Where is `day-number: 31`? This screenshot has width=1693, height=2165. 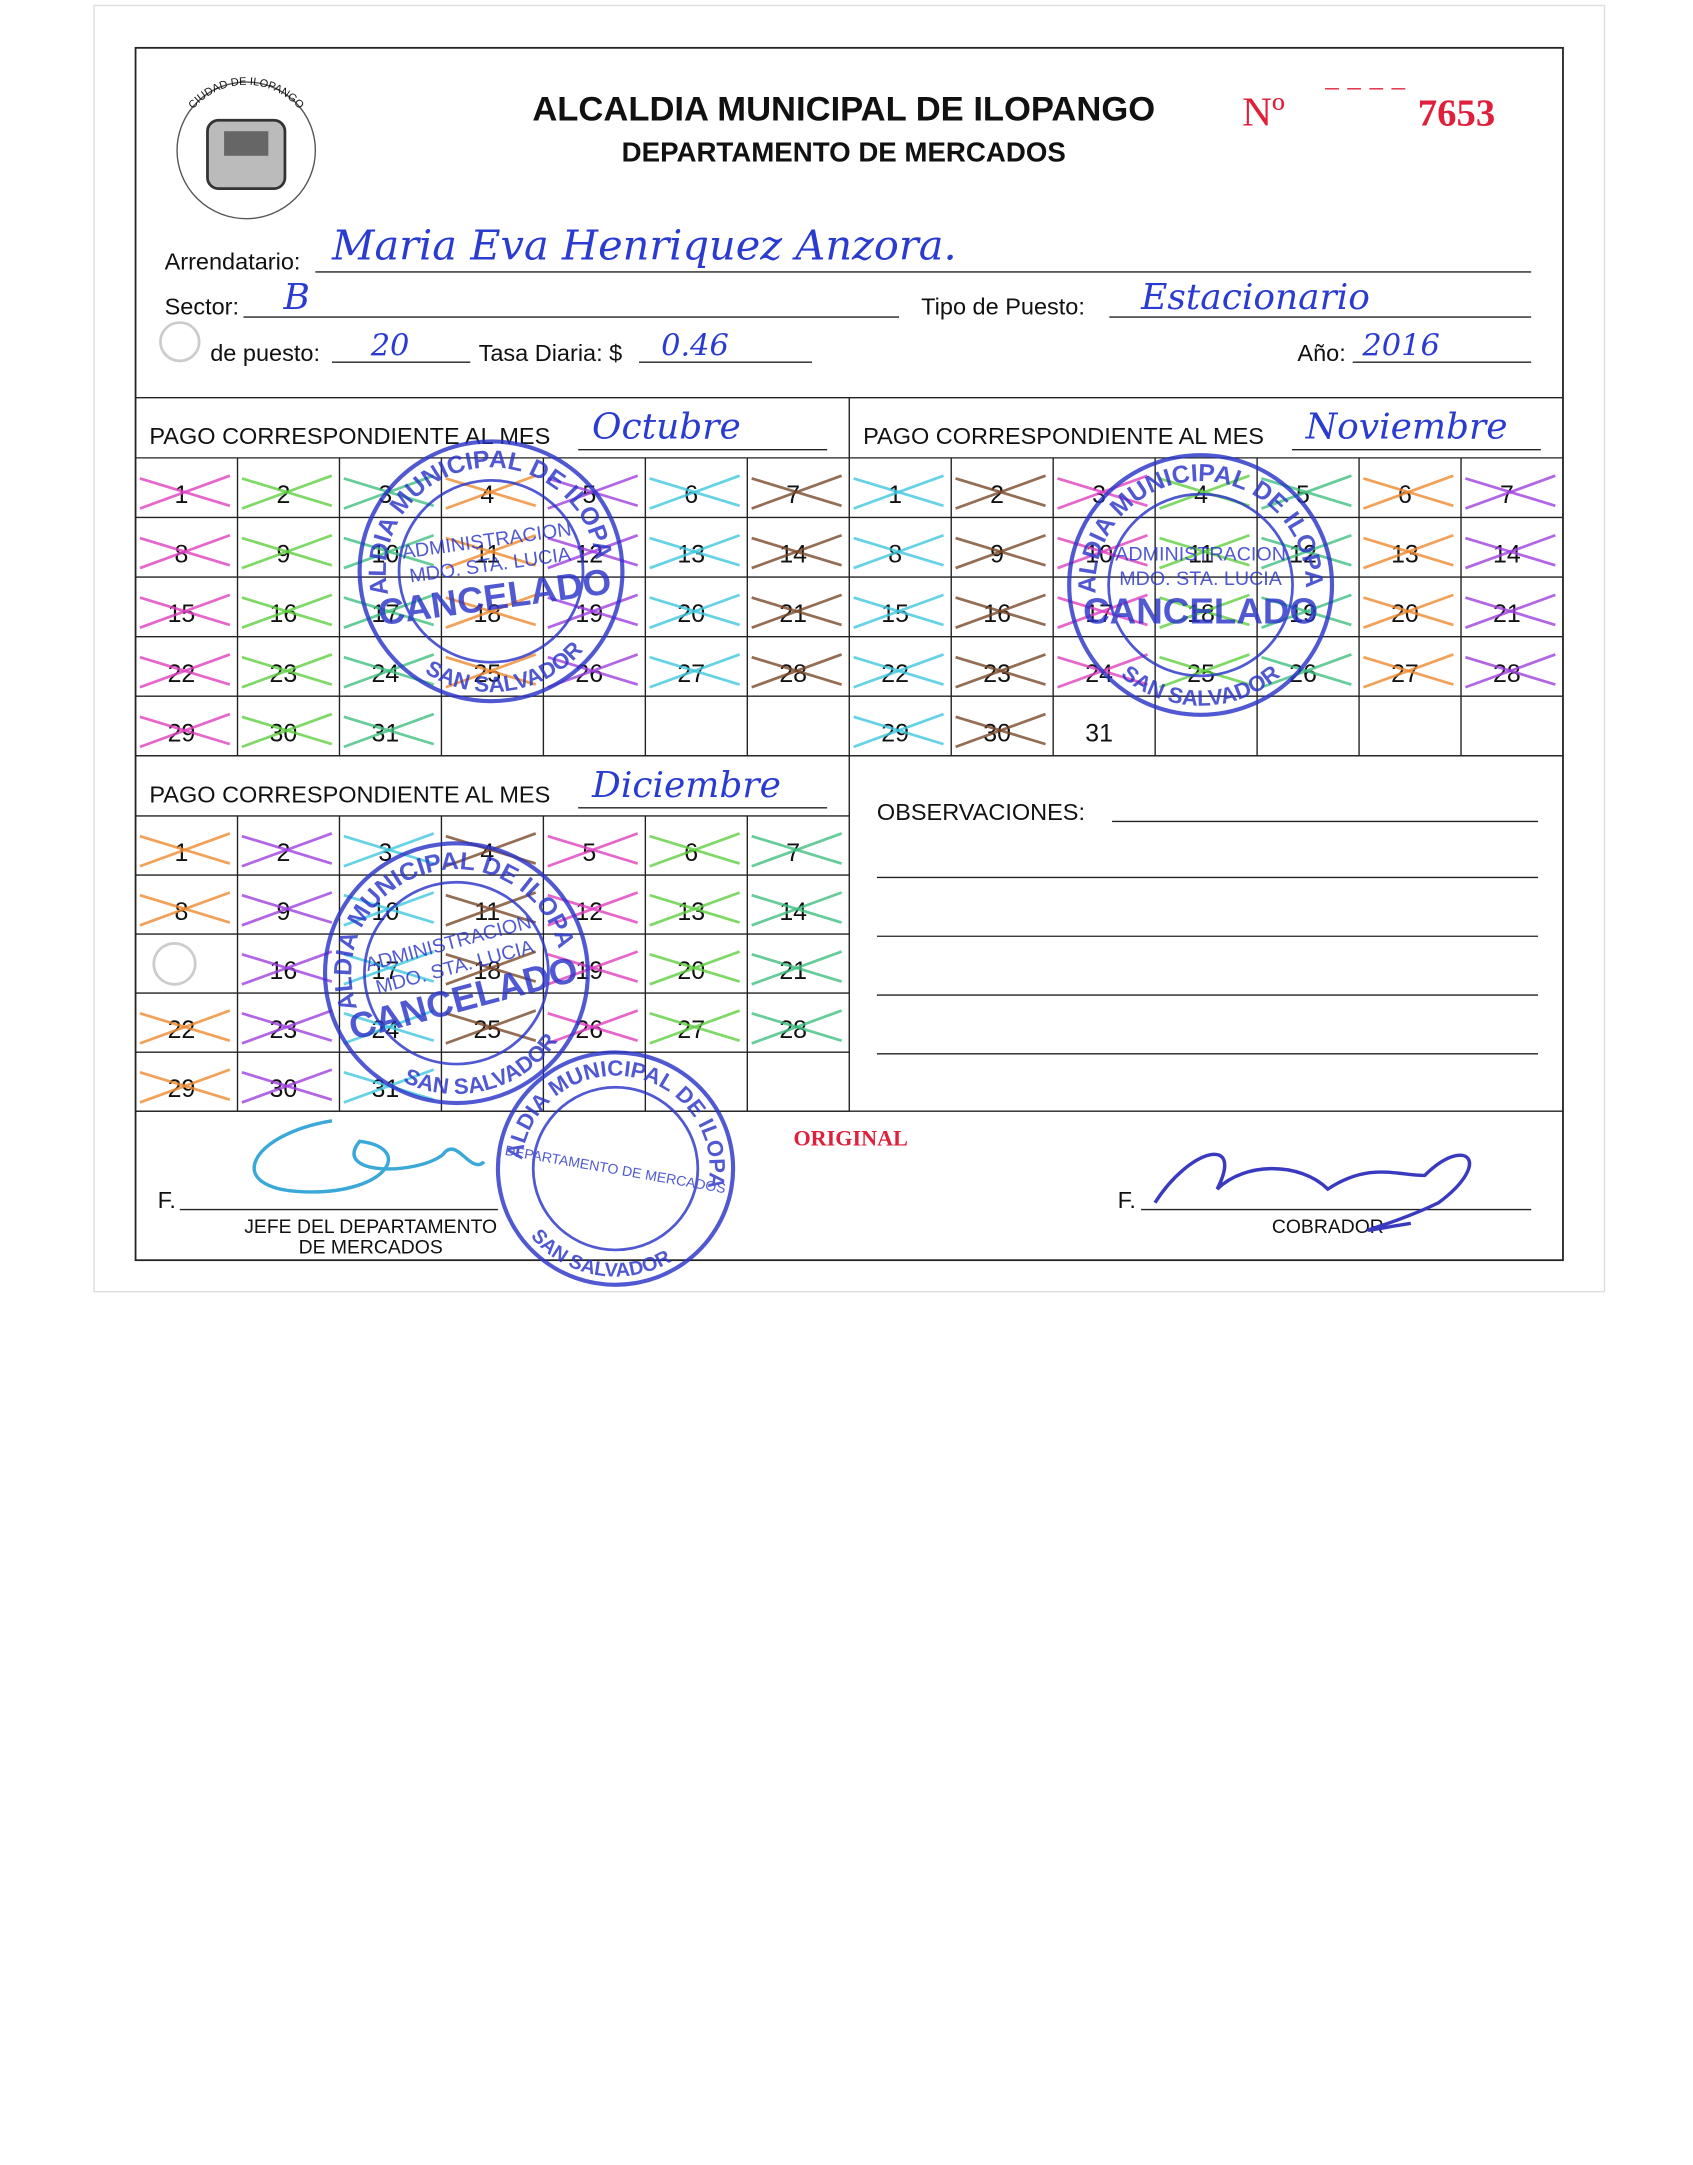 day-number: 31 is located at coordinates (1099, 734).